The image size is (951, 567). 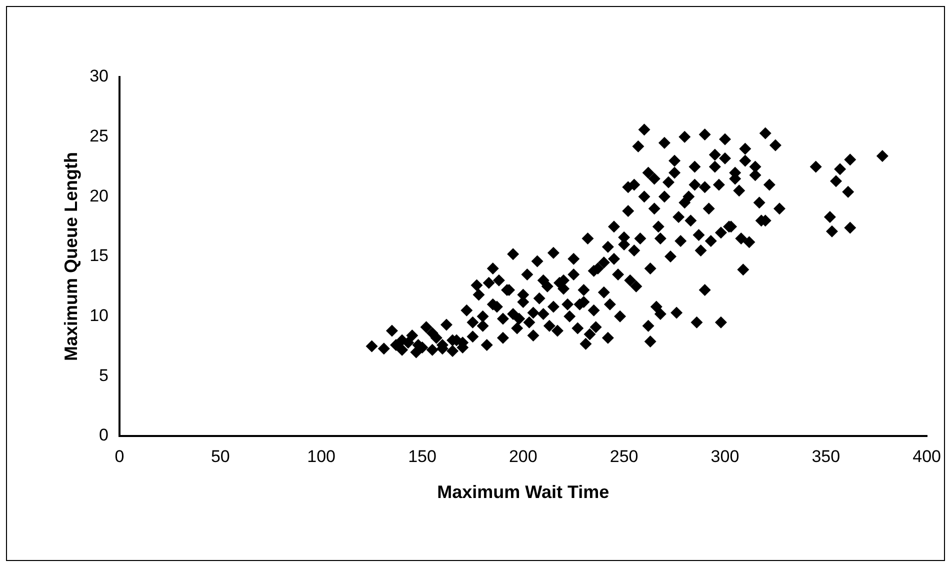 What do you see at coordinates (70, 257) in the screenshot?
I see `y-axis-title: Maximum Queue Length` at bounding box center [70, 257].